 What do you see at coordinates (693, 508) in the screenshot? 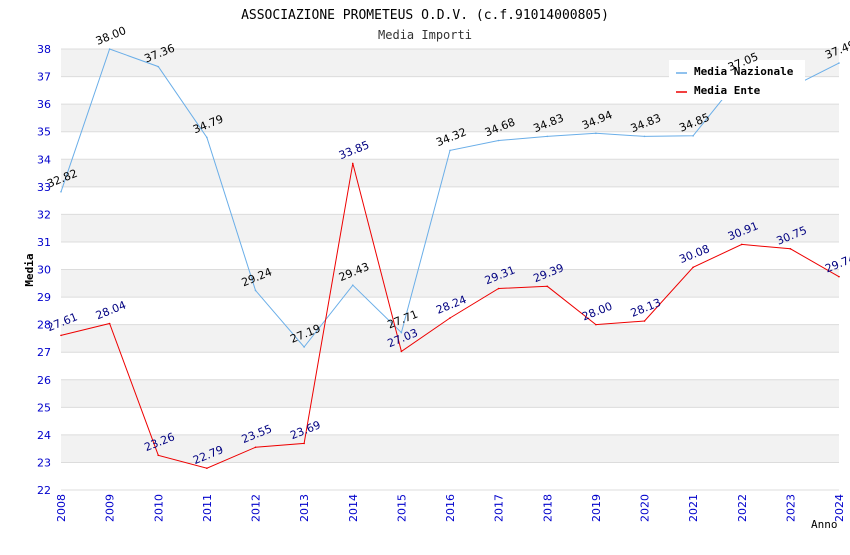
I see `x-tick-label: 2021` at bounding box center [693, 508].